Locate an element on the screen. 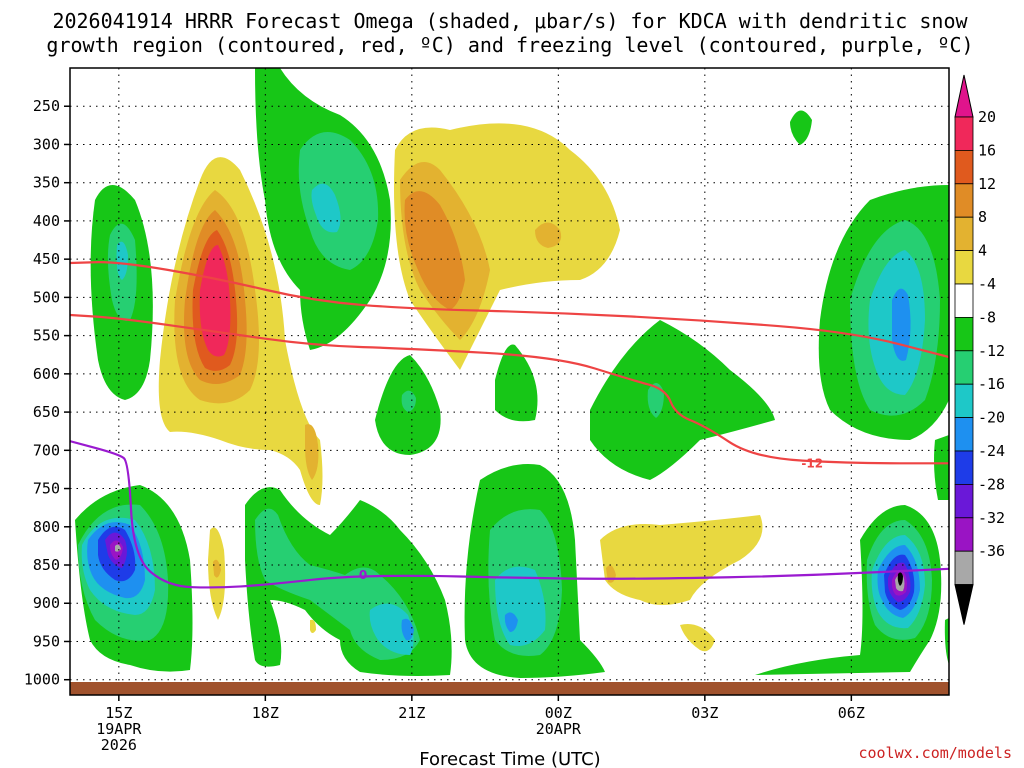 The height and width of the screenshot is (768, 1024). x-tick-sublabel: 2026 is located at coordinates (119, 745).